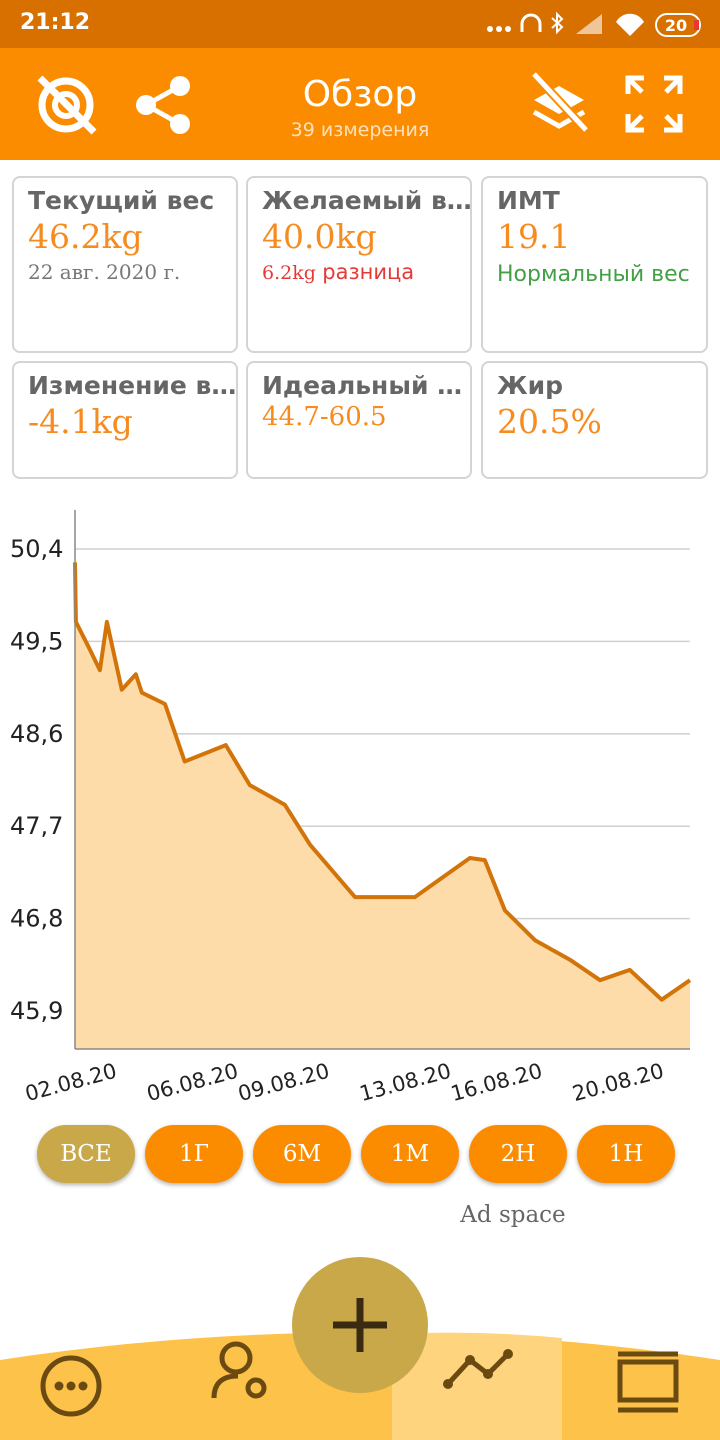 The width and height of the screenshot is (720, 1440). What do you see at coordinates (549, 421) in the screenshot?
I see `card-value: 20.5%` at bounding box center [549, 421].